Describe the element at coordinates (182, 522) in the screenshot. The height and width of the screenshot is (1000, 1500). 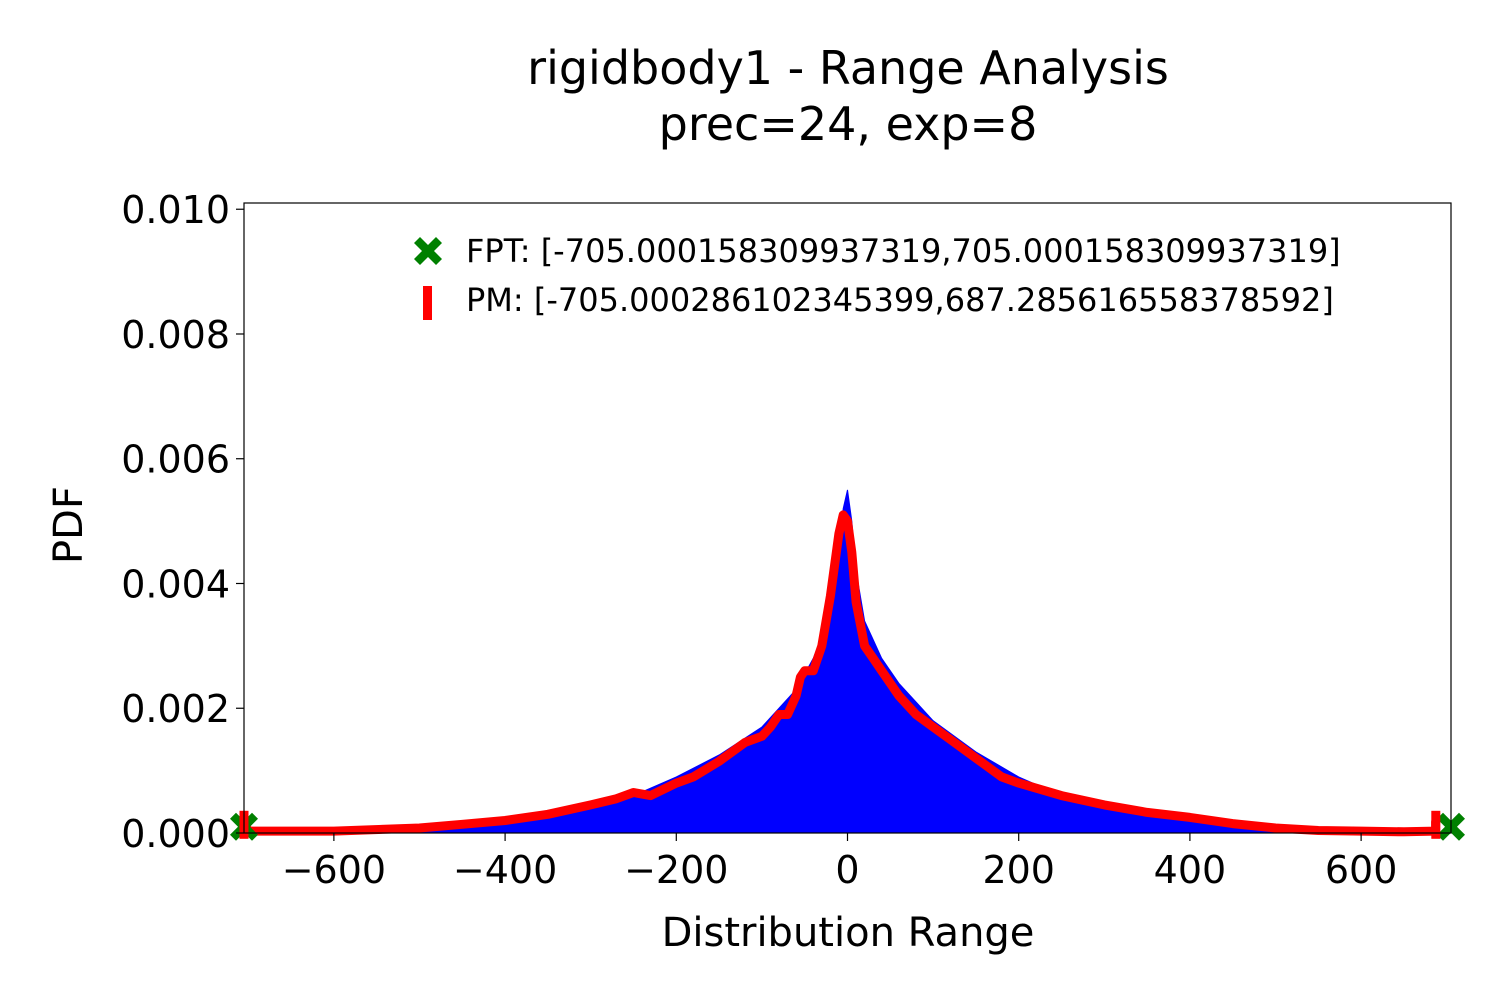
I see `y-axis: 0.000 0.002 0.004 0.006 0.008 0.010` at that location.